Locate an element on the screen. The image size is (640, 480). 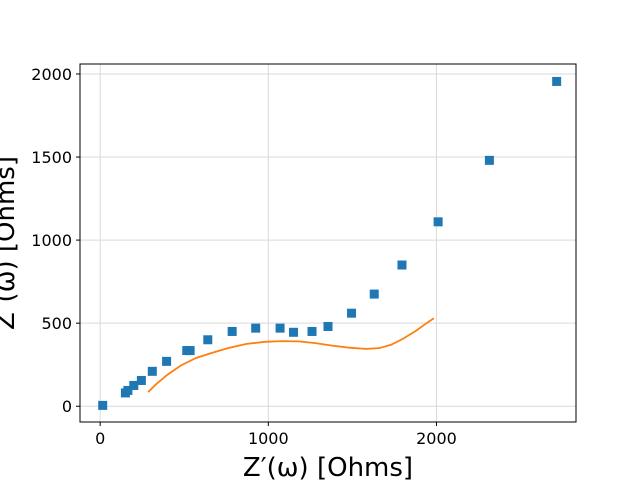
fit-line is located at coordinates (291, 355).